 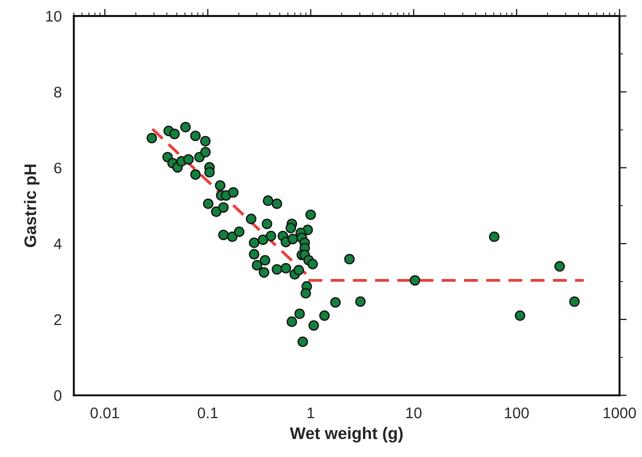 What do you see at coordinates (58, 319) in the screenshot?
I see `y-tick-label: 2` at bounding box center [58, 319].